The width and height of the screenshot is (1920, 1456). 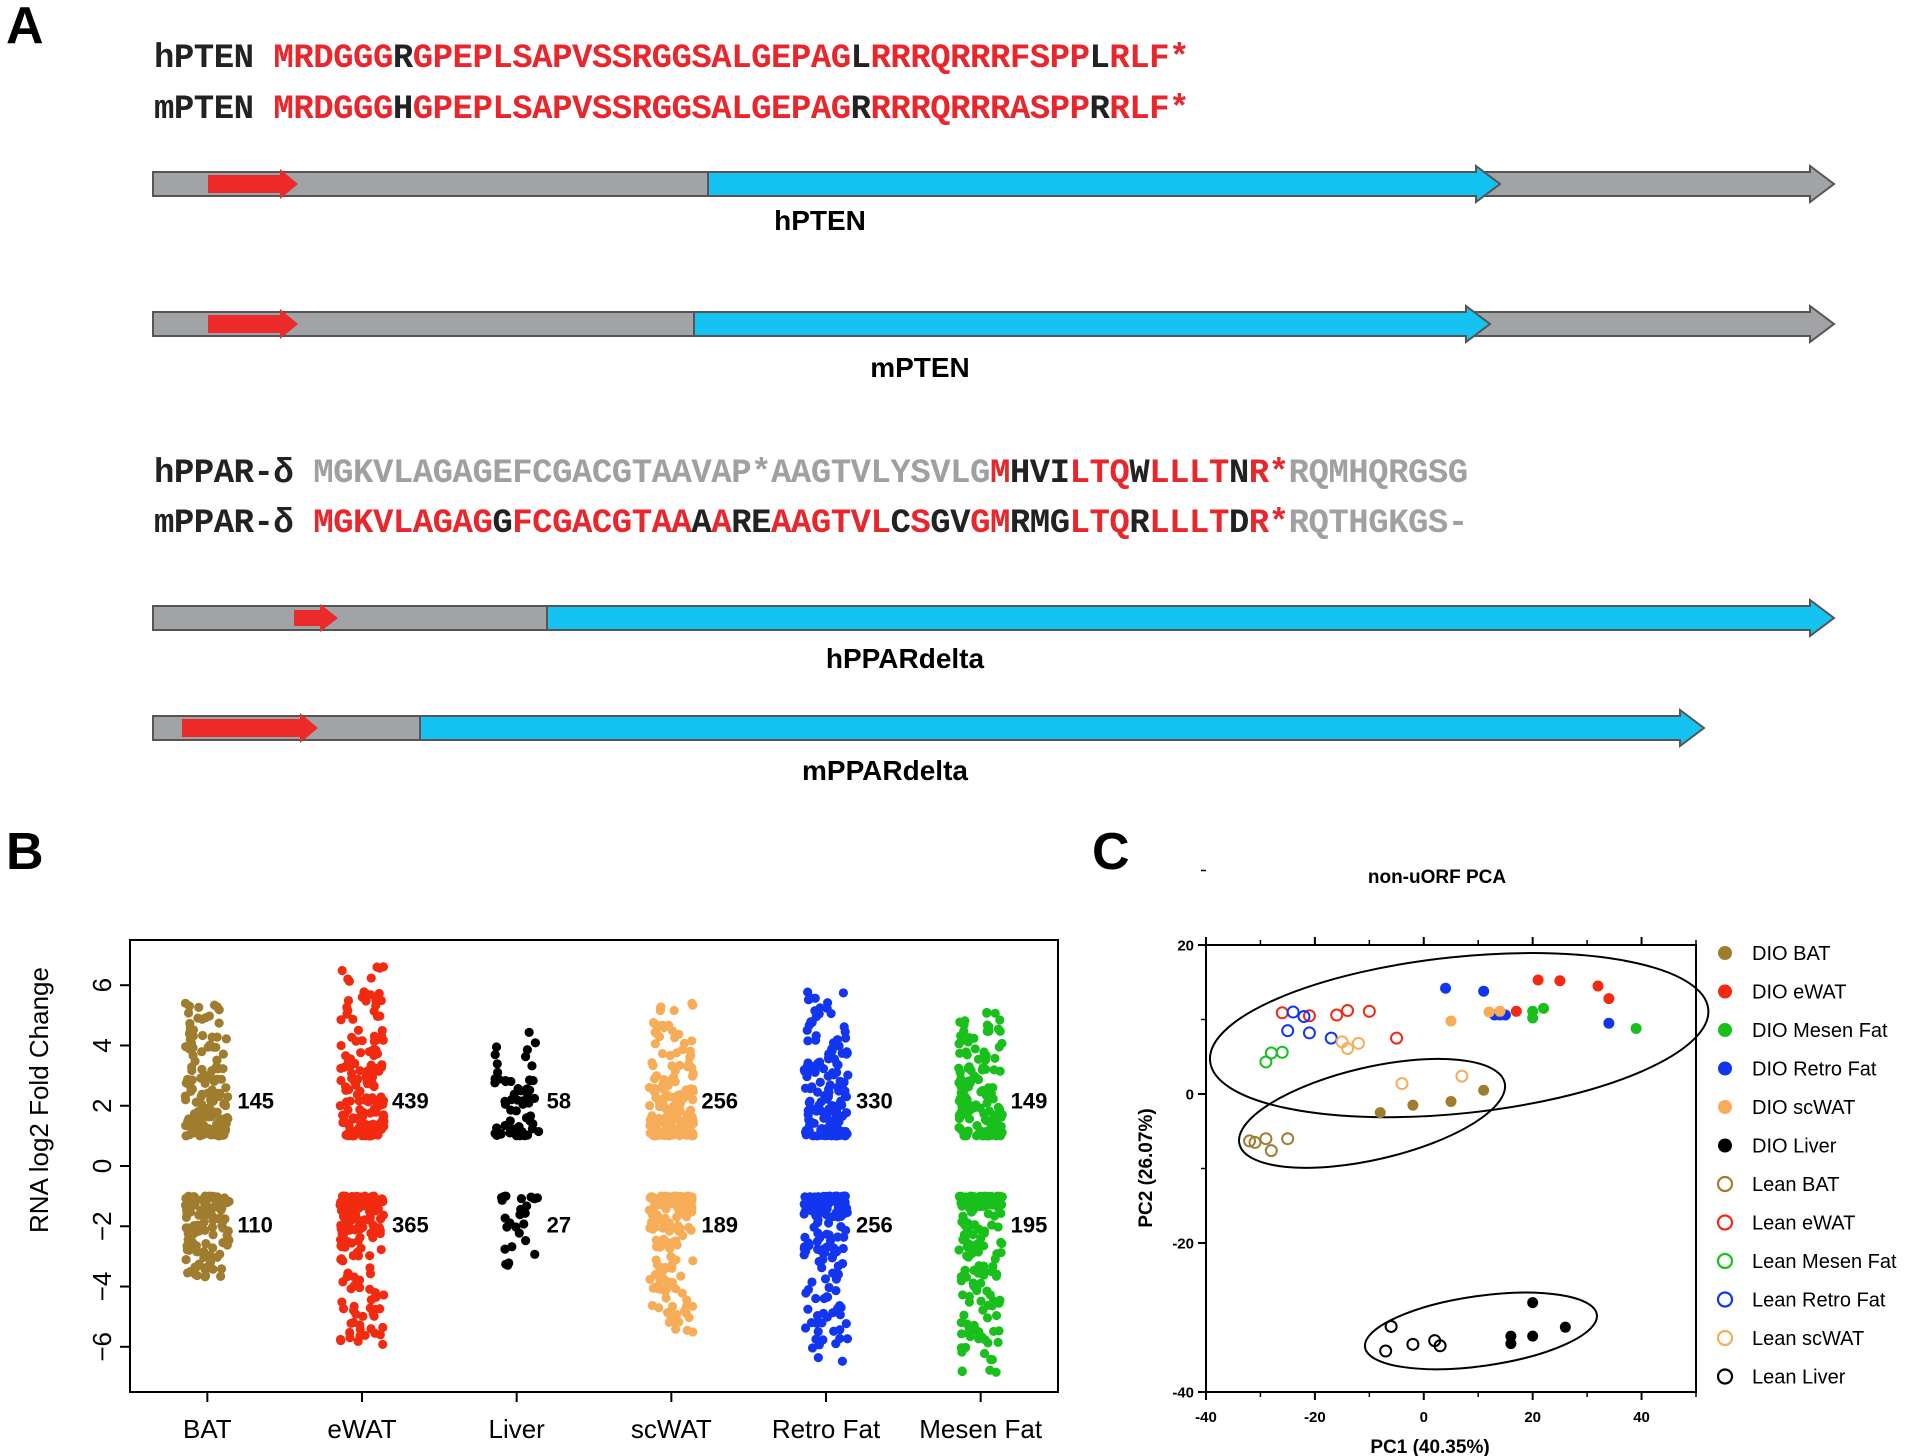 I want to click on x-tick-label: 40, so click(x=1641, y=1417).